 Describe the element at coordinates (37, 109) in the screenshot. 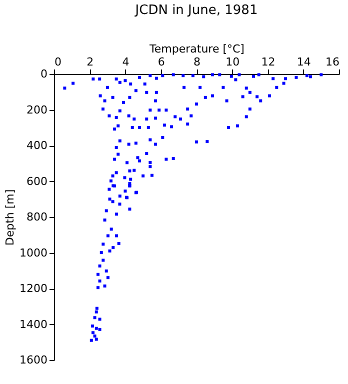

I see `y-tick-label: 200` at that location.